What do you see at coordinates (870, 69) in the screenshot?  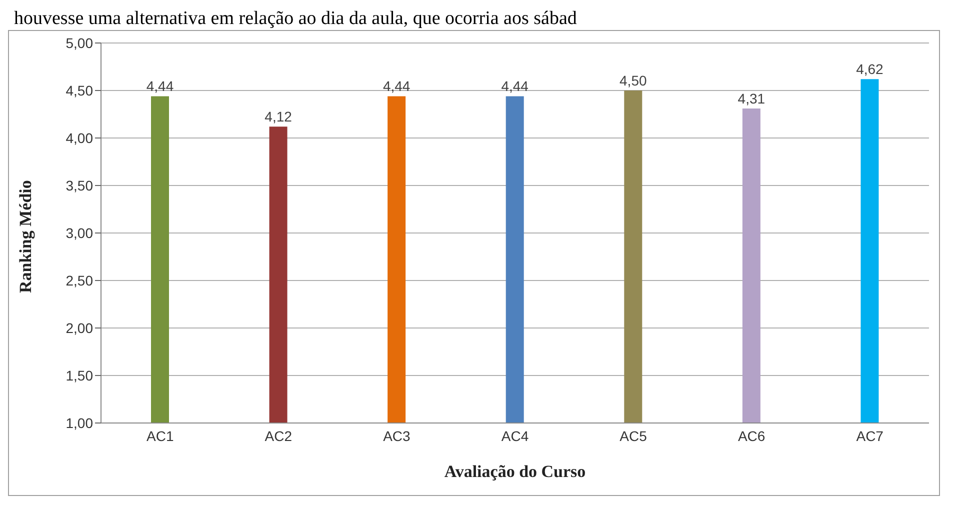 I see `data-label: 4,62` at bounding box center [870, 69].